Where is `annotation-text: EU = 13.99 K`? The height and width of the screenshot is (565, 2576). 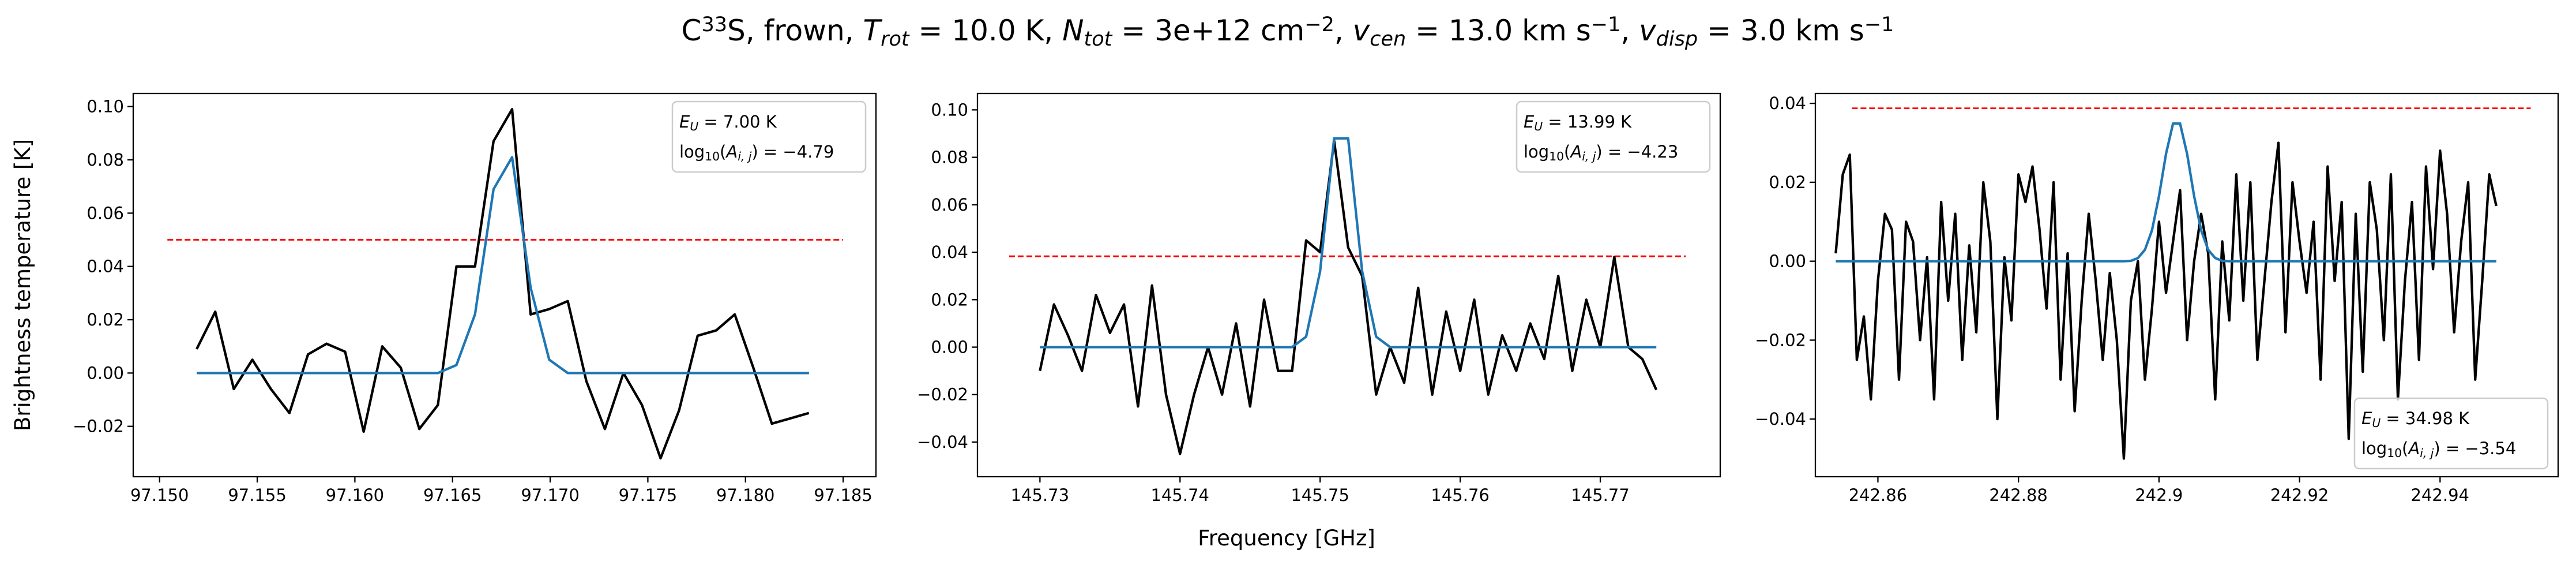 annotation-text: EU = 13.99 K is located at coordinates (1578, 122).